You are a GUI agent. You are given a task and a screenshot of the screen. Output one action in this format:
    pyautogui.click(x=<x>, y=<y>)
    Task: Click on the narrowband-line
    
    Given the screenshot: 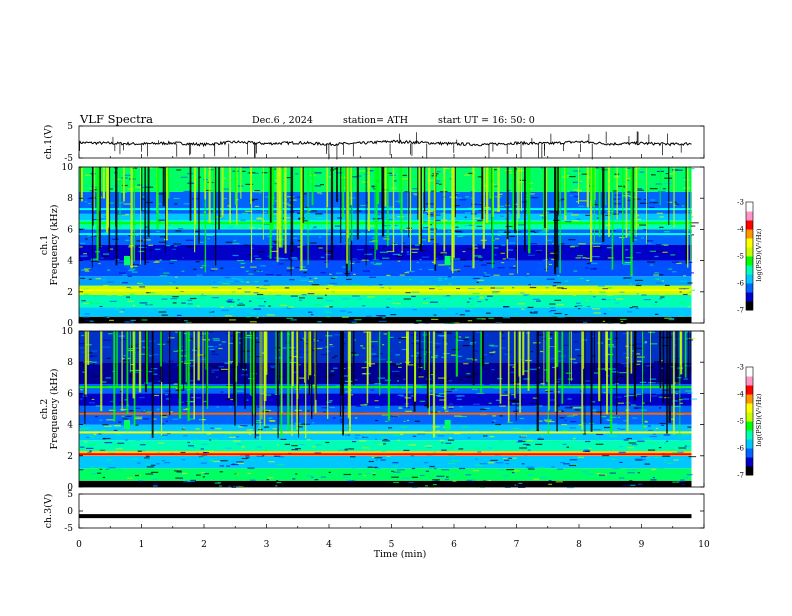 What is the action you would take?
    pyautogui.click(x=385, y=432)
    